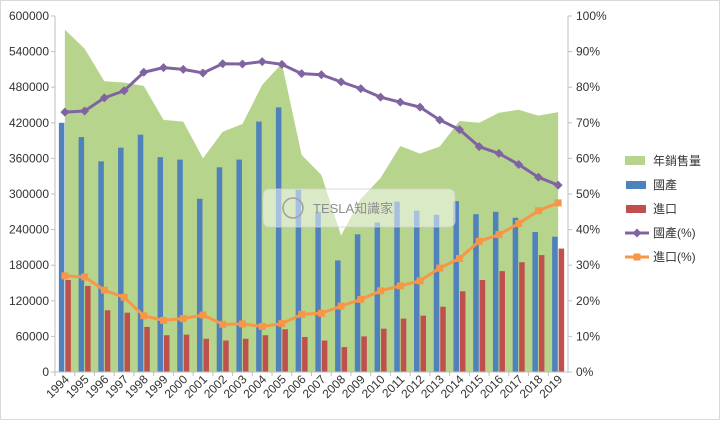 This screenshot has height=424, width=720. I want to click on bar-domestic-2005, so click(278, 239).